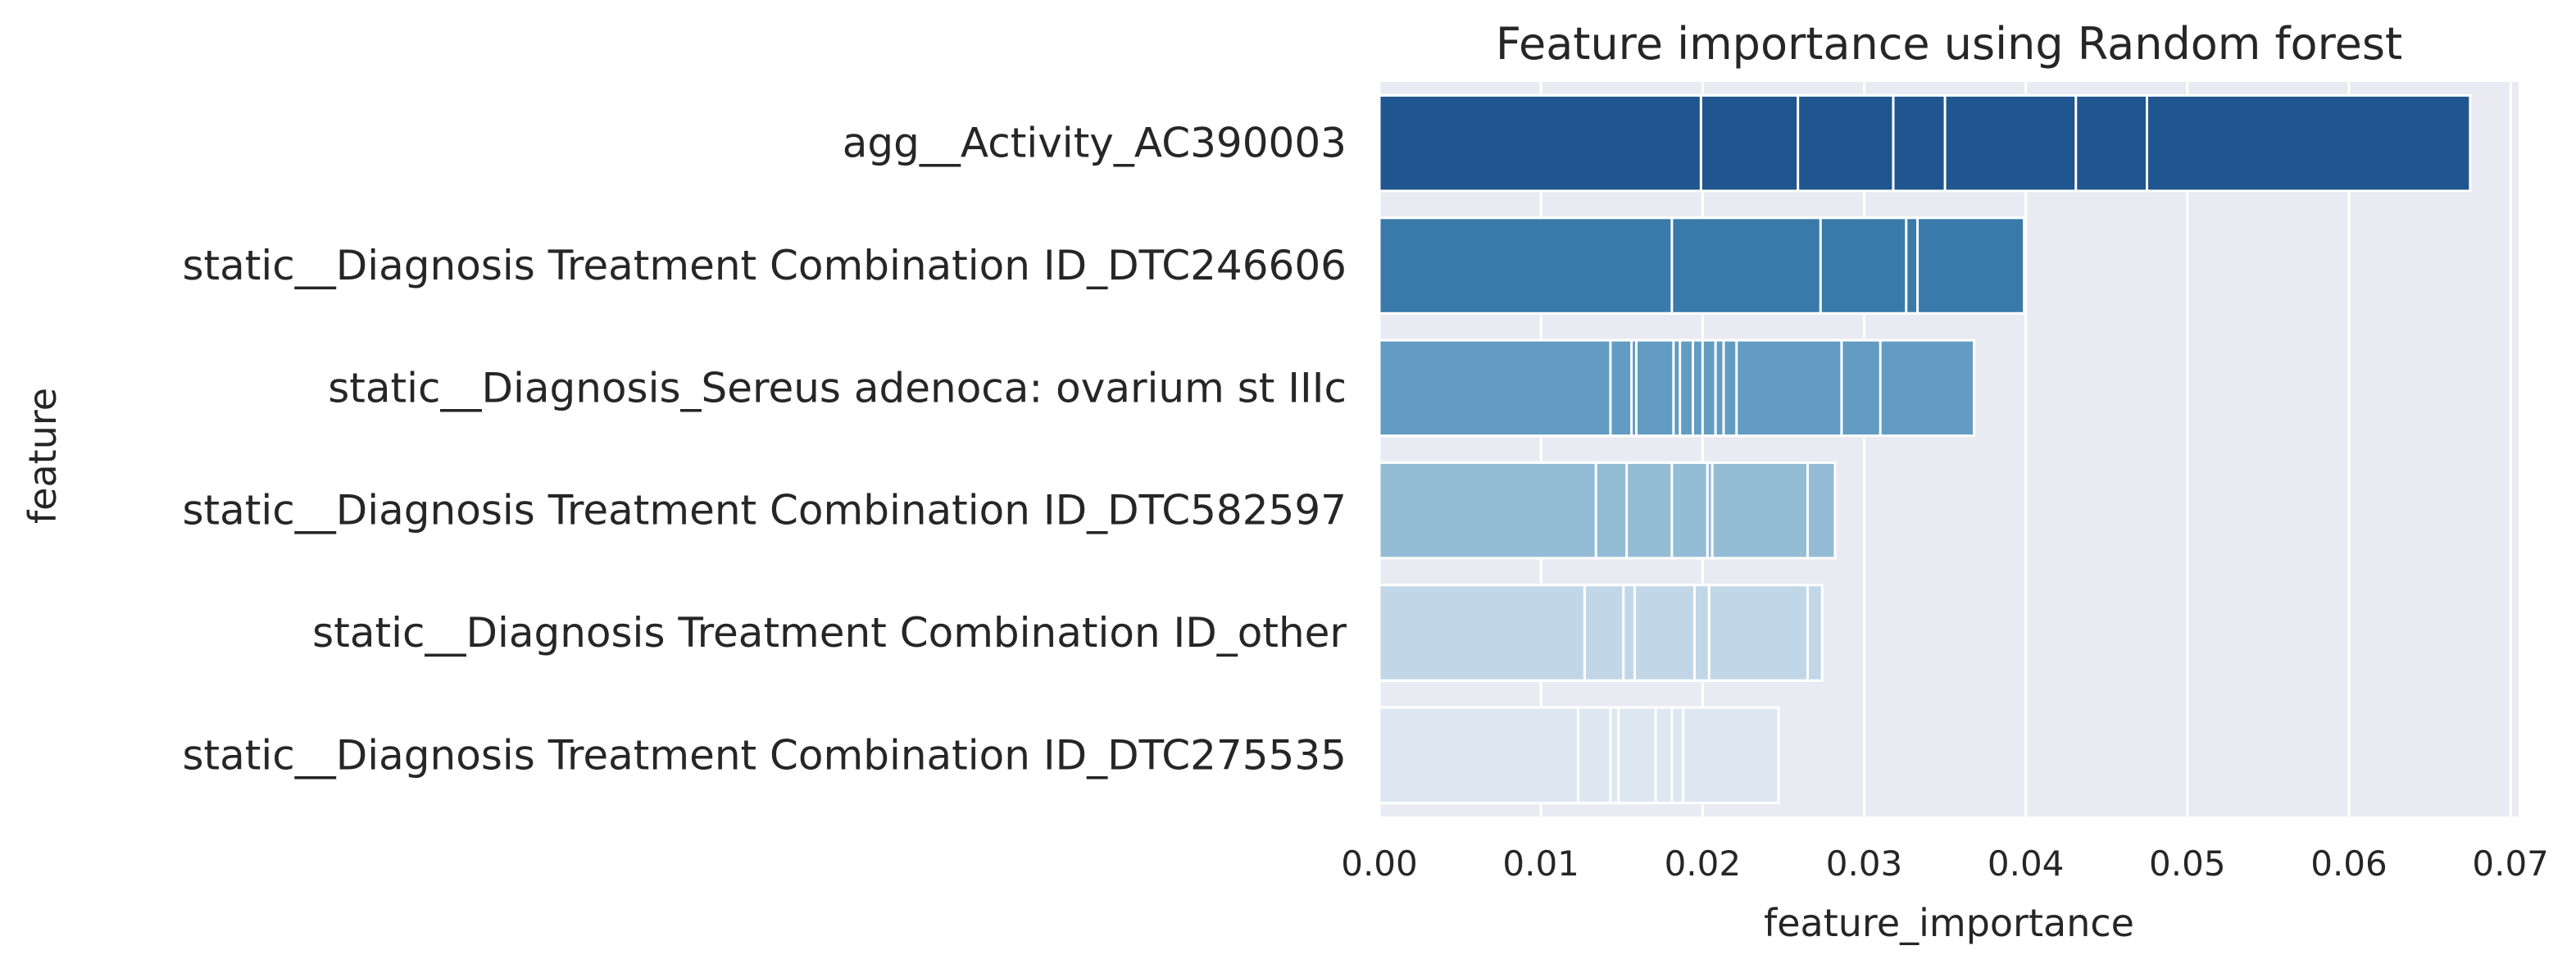  I want to click on x-tick-label: 0.00, so click(1379, 864).